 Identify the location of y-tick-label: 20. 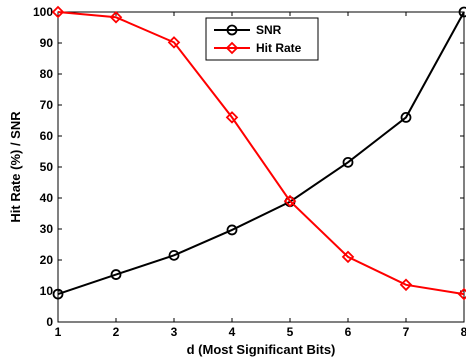
(47, 260).